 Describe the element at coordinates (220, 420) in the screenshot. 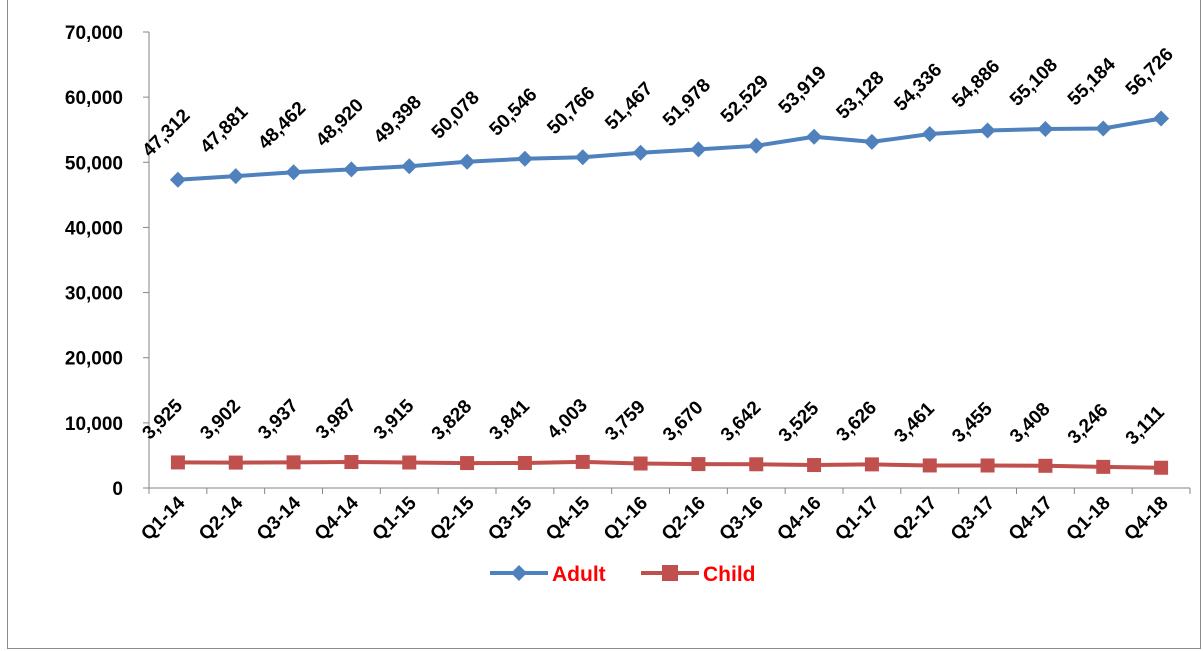

I see `data-label-child: 3,902` at that location.